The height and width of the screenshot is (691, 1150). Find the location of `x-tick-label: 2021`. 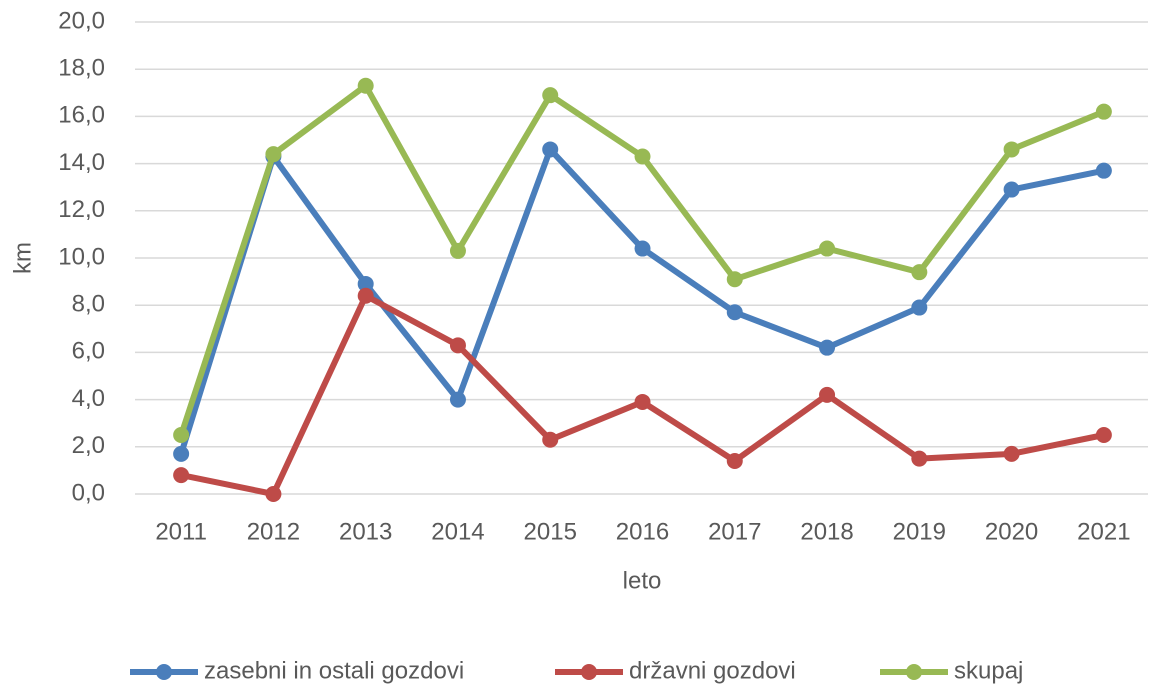

x-tick-label: 2021 is located at coordinates (1103, 531).